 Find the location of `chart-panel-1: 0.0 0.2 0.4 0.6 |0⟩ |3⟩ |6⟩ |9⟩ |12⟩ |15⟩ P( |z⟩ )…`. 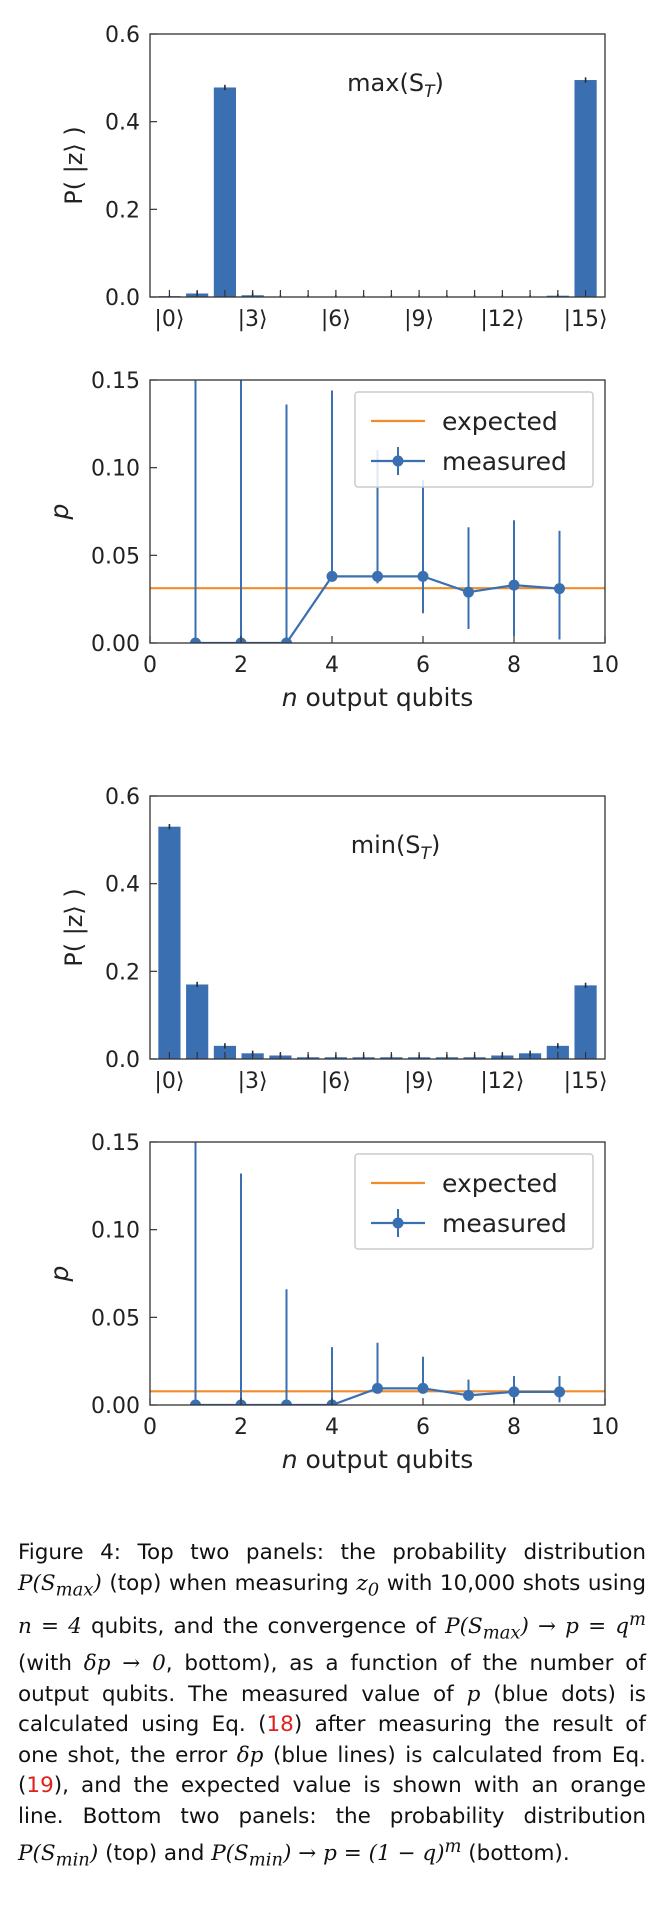

chart-panel-1: 0.0 0.2 0.4 0.6 |0⟩ |3⟩ |6⟩ |9⟩ |12⟩ |15⟩ P( |z⟩ )… is located at coordinates (334, 177).